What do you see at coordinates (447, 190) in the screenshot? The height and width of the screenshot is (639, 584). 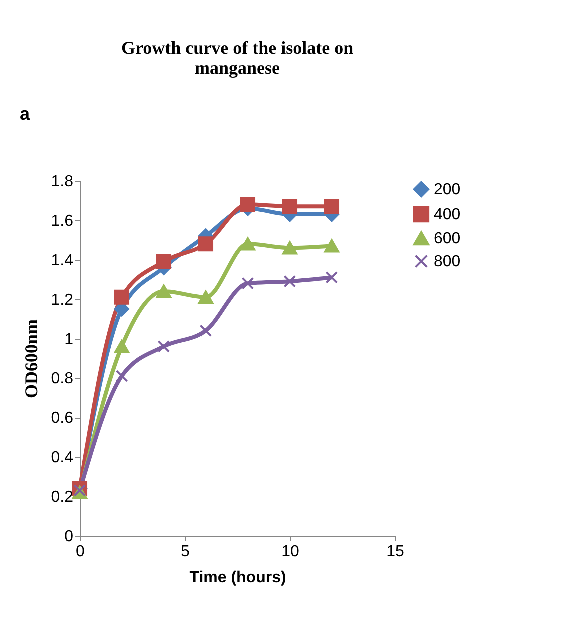 I see `legend-label: 200` at bounding box center [447, 190].